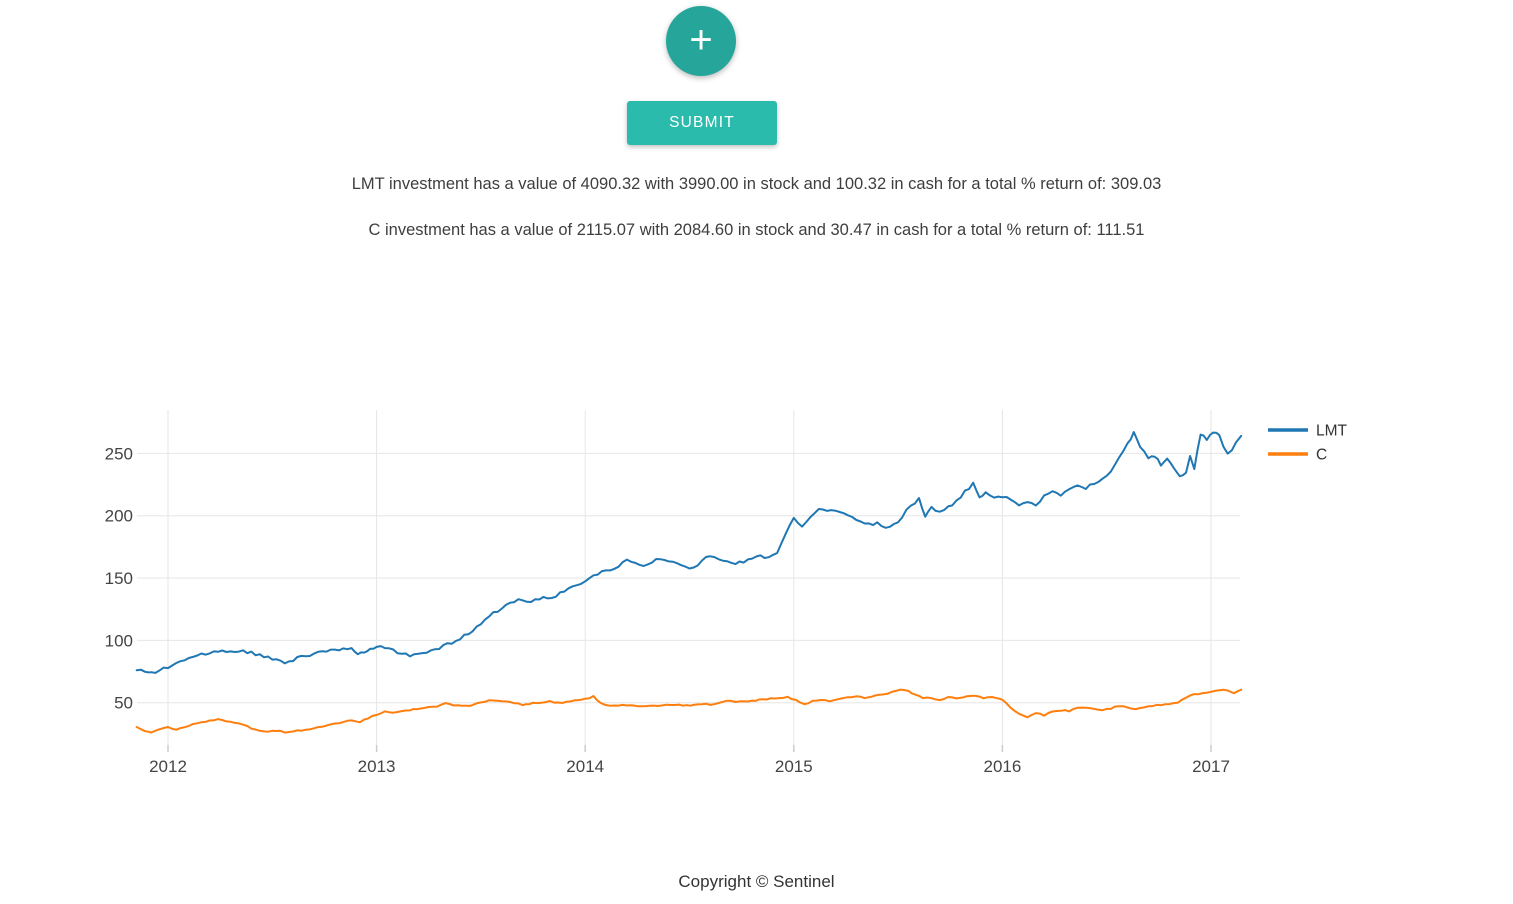  I want to click on x-tick-label: 2015, so click(794, 766).